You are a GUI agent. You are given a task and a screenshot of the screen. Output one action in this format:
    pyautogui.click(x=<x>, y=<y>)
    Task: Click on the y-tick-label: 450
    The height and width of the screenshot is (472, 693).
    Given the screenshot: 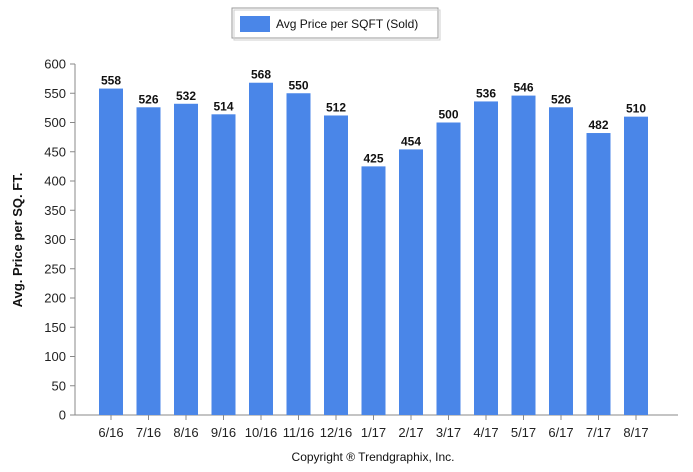 What is the action you would take?
    pyautogui.click(x=55, y=151)
    